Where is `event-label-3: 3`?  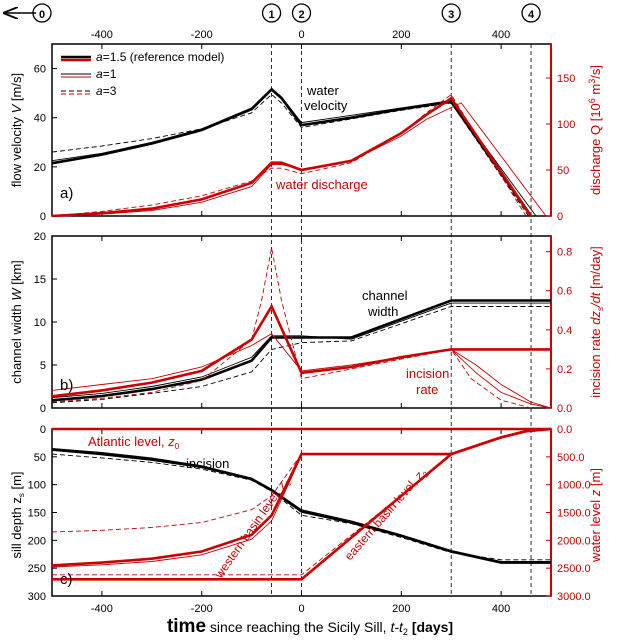 event-label-3: 3 is located at coordinates (451, 15).